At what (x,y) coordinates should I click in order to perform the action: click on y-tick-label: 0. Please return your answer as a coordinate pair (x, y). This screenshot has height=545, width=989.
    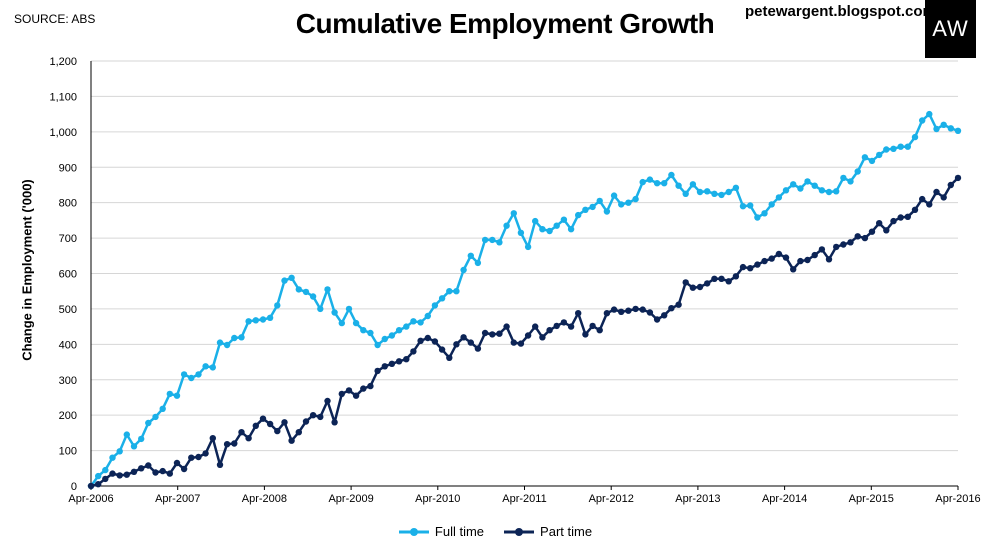
    Looking at the image, I should click on (74, 487).